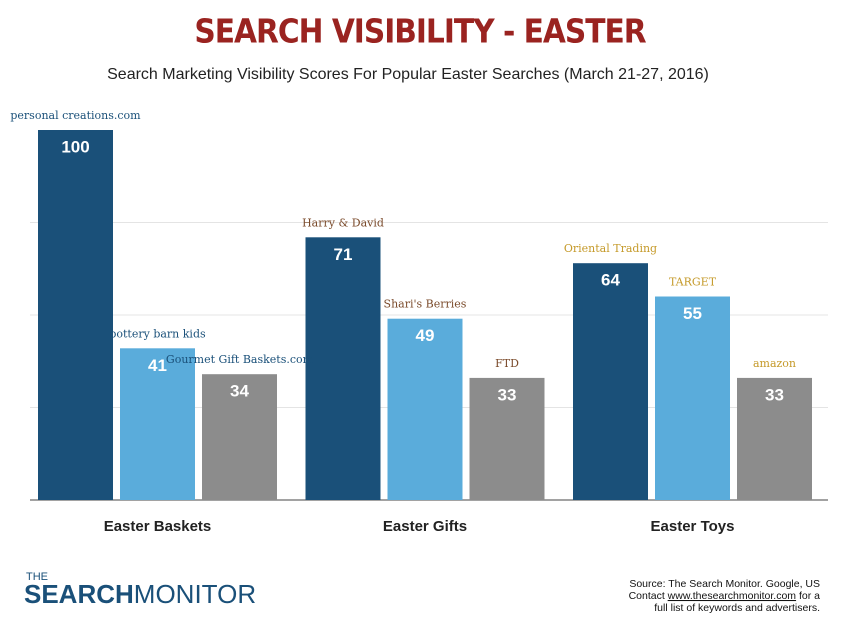  What do you see at coordinates (157, 365) in the screenshot?
I see `data-label: 41` at bounding box center [157, 365].